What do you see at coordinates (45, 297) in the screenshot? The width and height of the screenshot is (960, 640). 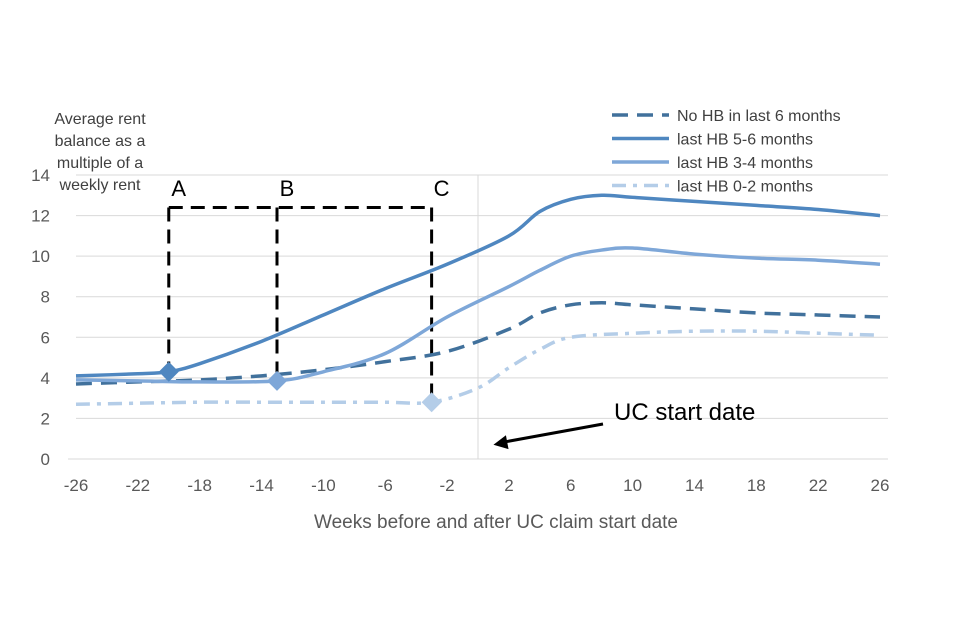 I see `y-tick-label: 8` at bounding box center [45, 297].